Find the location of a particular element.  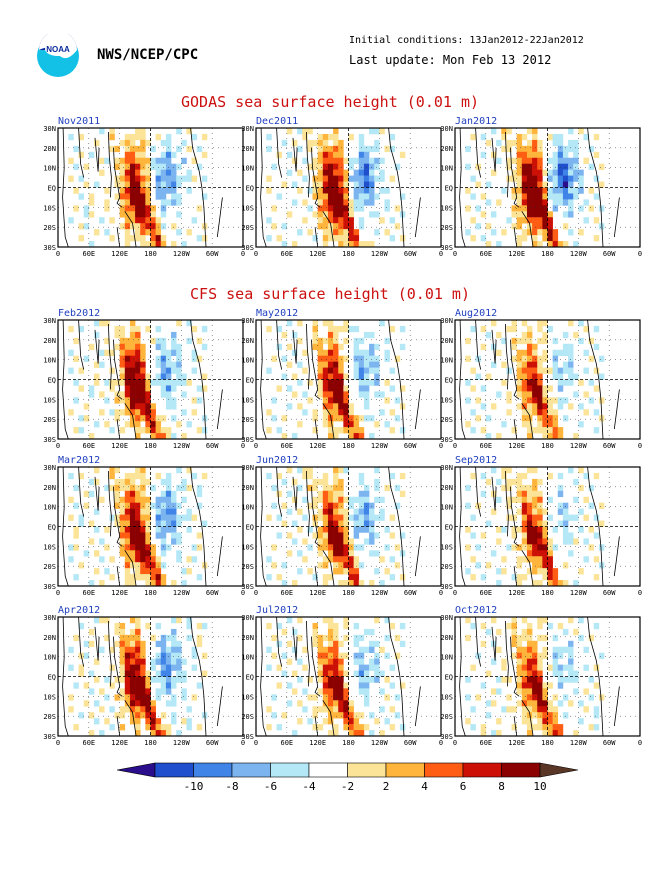

logo-text: NOAA is located at coordinates (58, 49).